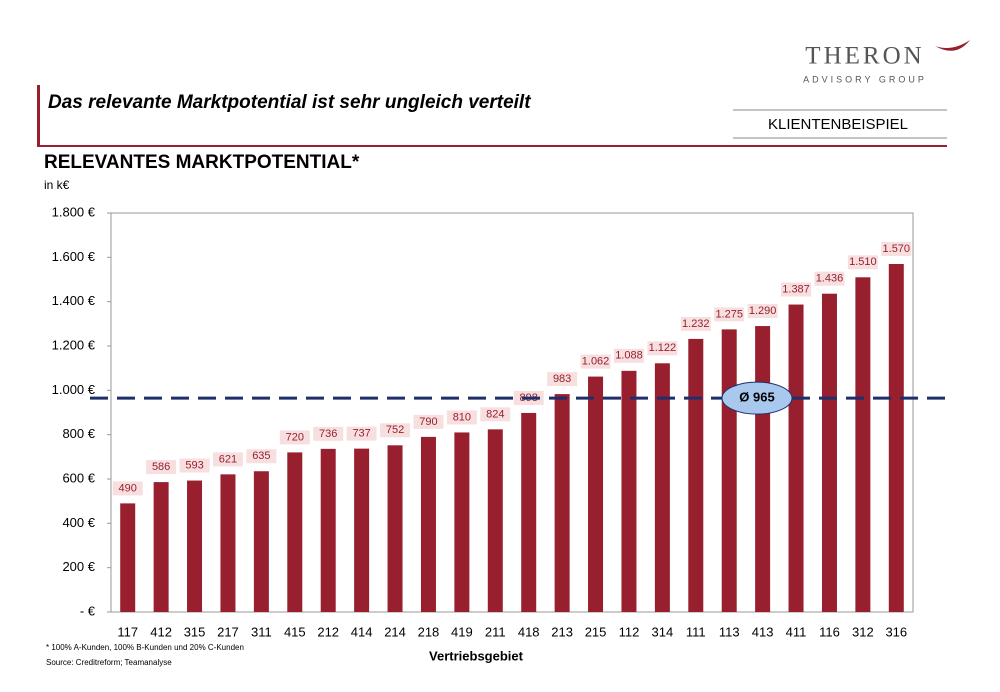 This screenshot has width=1000, height=692. I want to click on y-tick-label: - €, so click(88, 610).